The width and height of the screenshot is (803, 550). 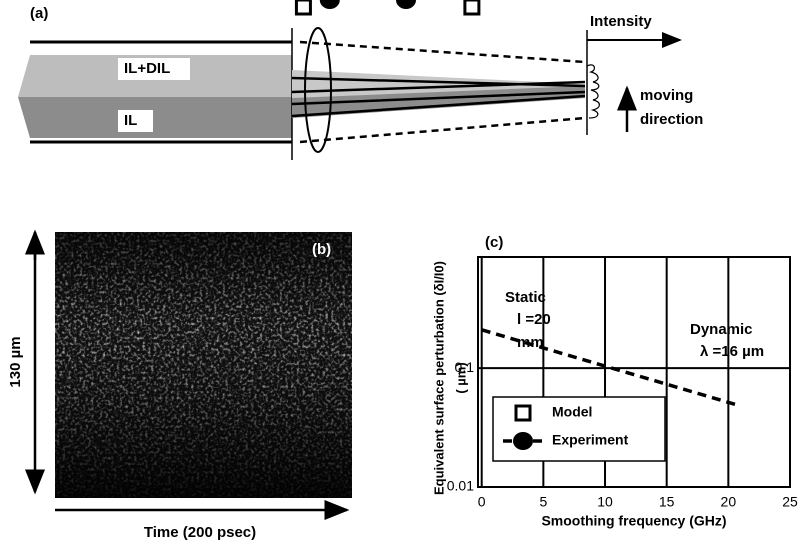 What do you see at coordinates (494, 242) in the screenshot?
I see `panel-label: (c)` at bounding box center [494, 242].